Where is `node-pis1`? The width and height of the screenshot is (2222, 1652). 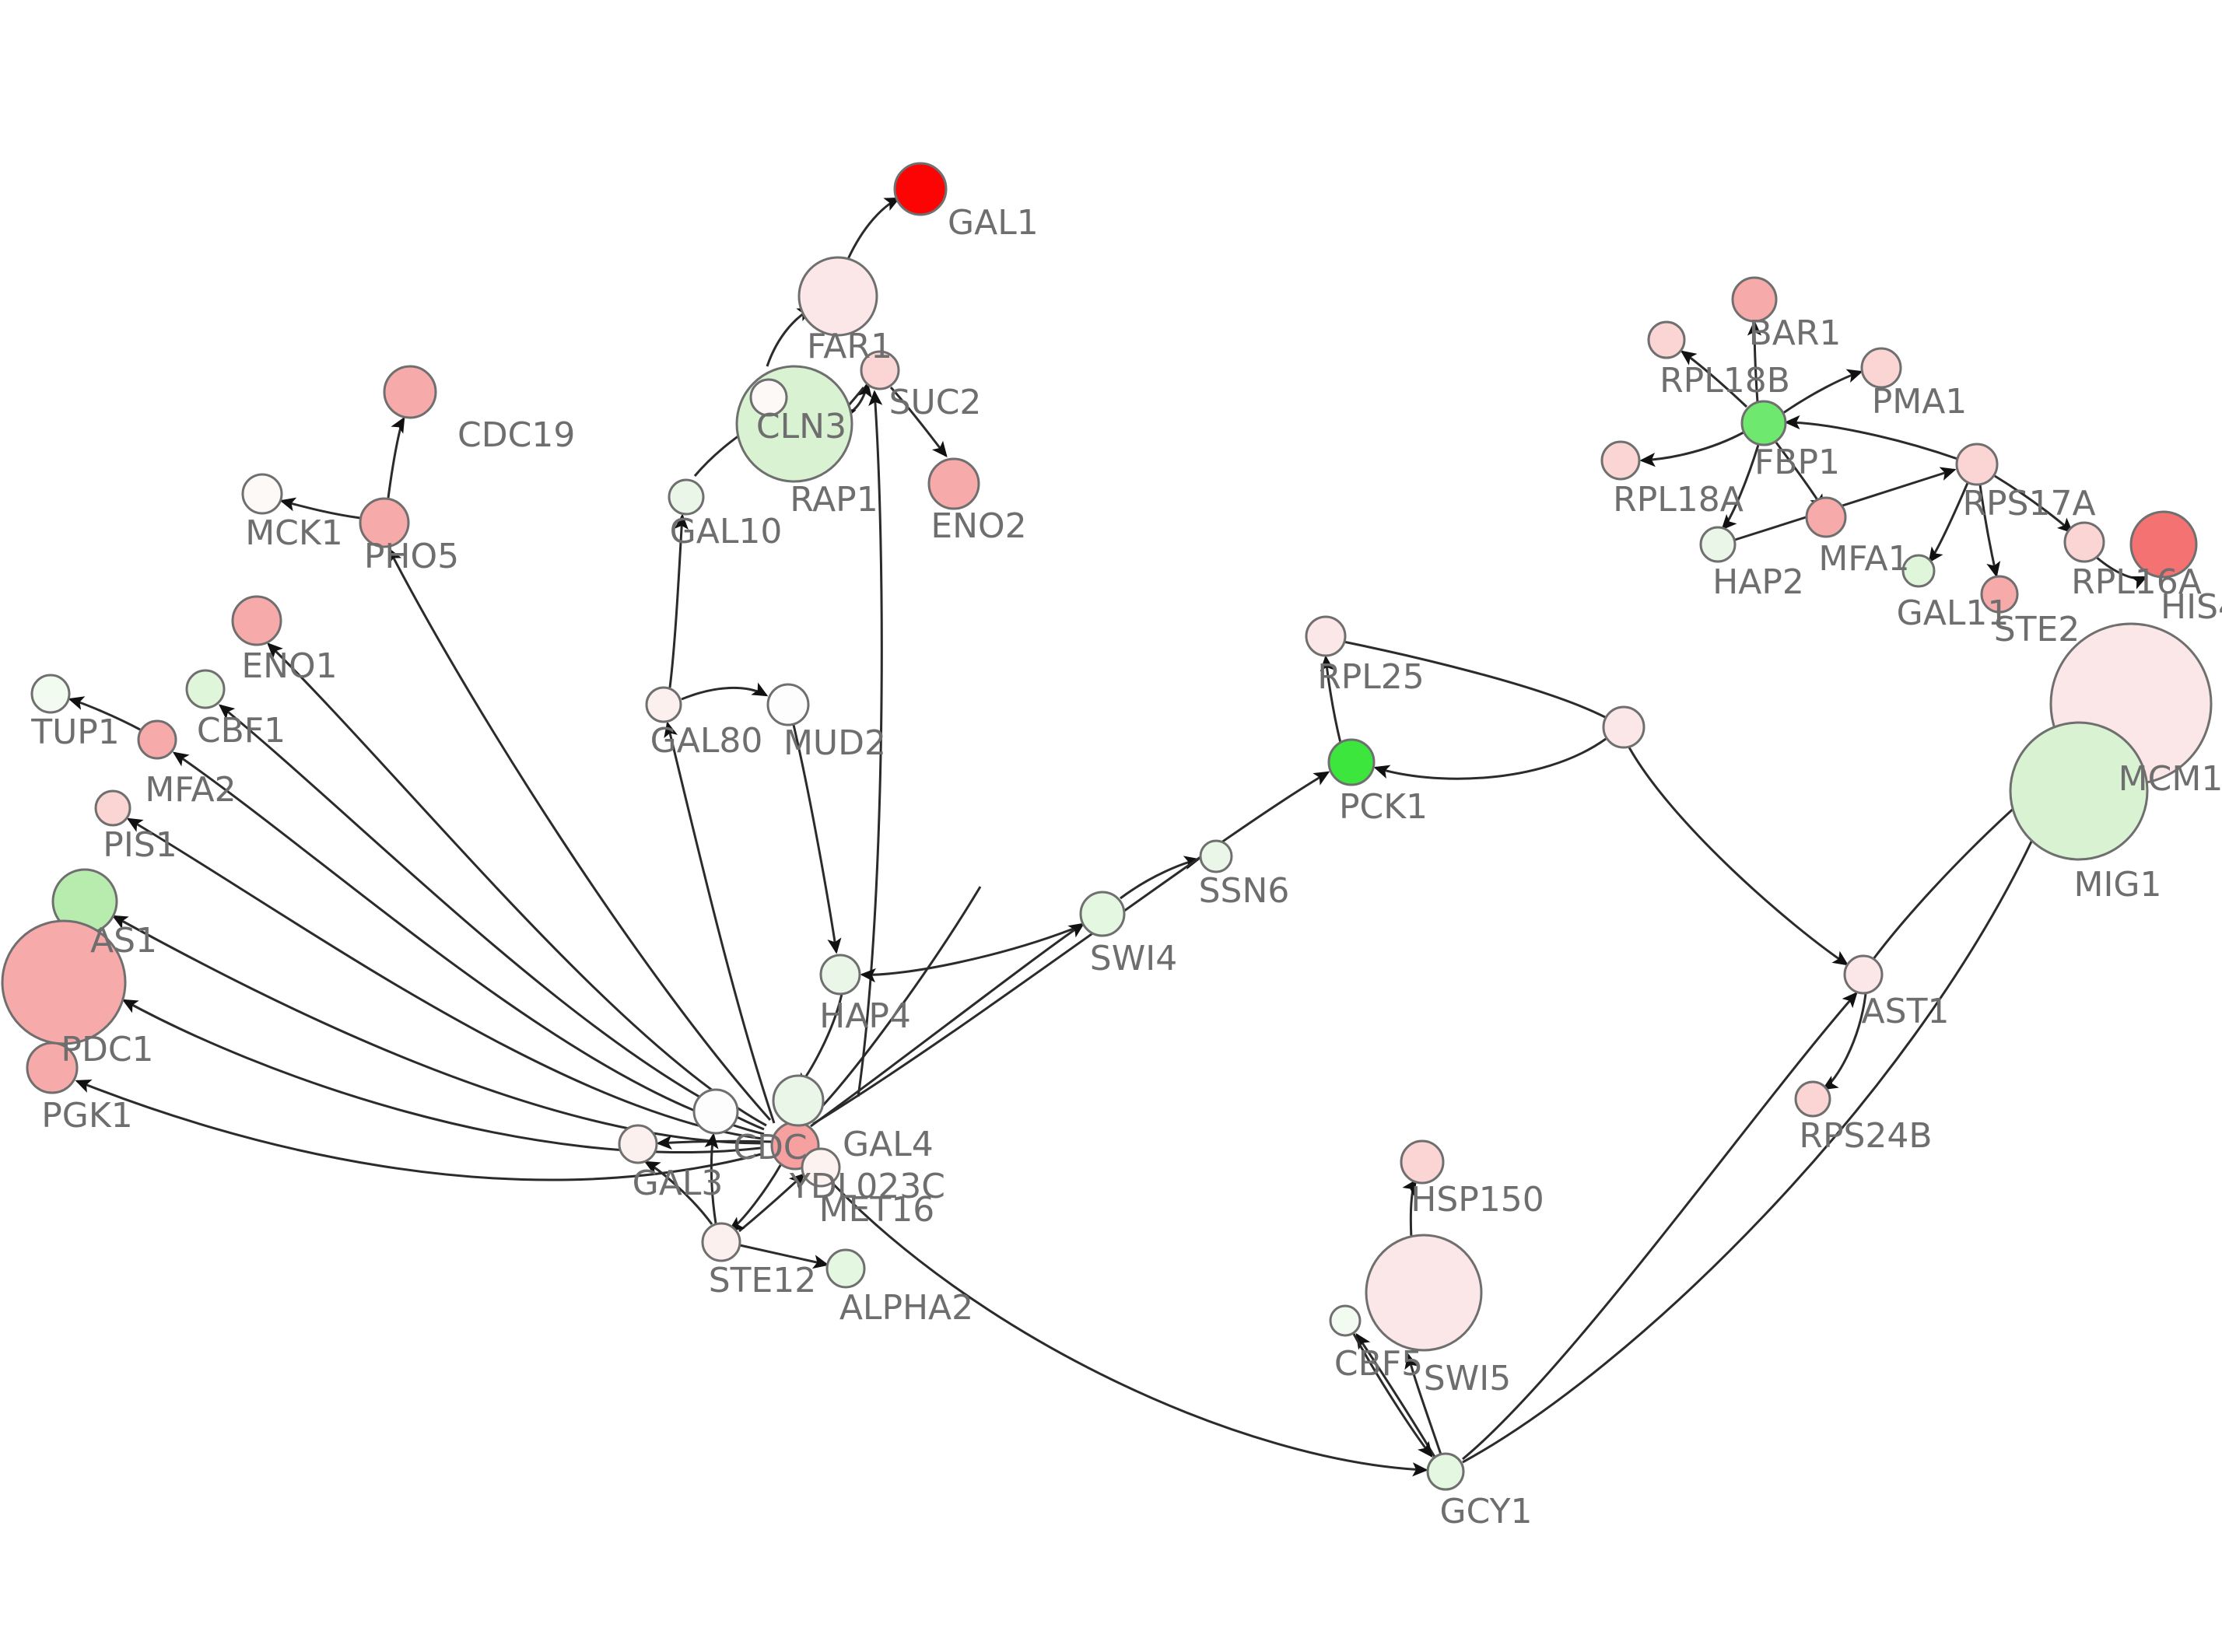
node-pis1 is located at coordinates (112, 808).